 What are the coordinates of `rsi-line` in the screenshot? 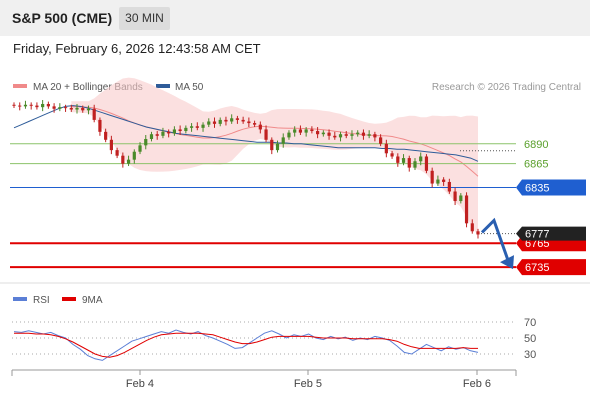 It's located at (246, 345).